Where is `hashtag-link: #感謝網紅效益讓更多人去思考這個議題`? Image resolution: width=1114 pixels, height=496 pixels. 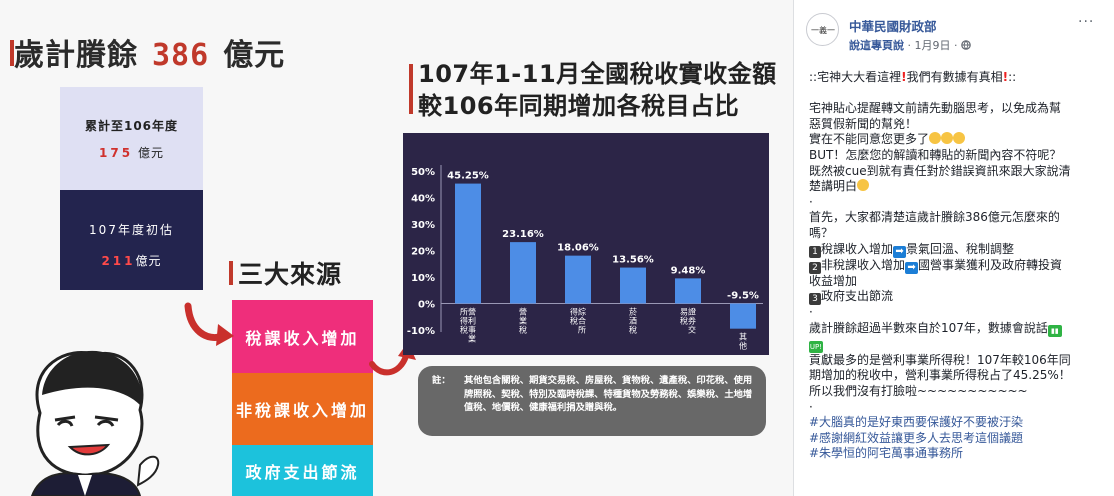 hashtag-link: #感謝網紅效益讓更多人去思考這個議題 is located at coordinates (916, 437).